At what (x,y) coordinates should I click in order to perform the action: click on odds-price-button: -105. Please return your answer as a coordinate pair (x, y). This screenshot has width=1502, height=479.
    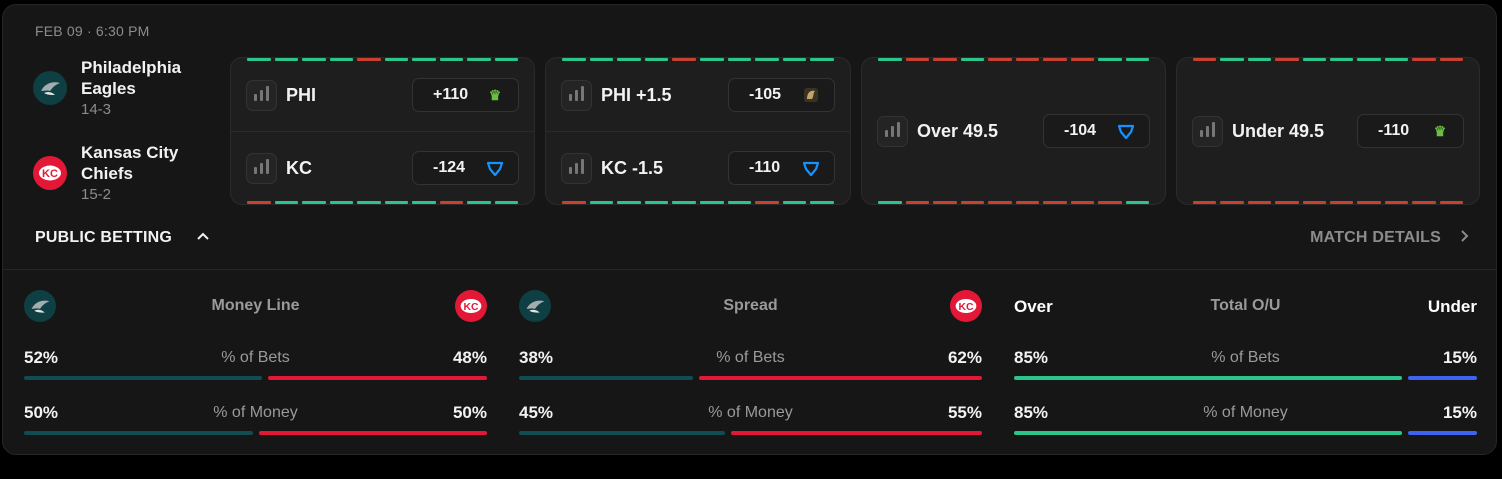
    Looking at the image, I should click on (781, 95).